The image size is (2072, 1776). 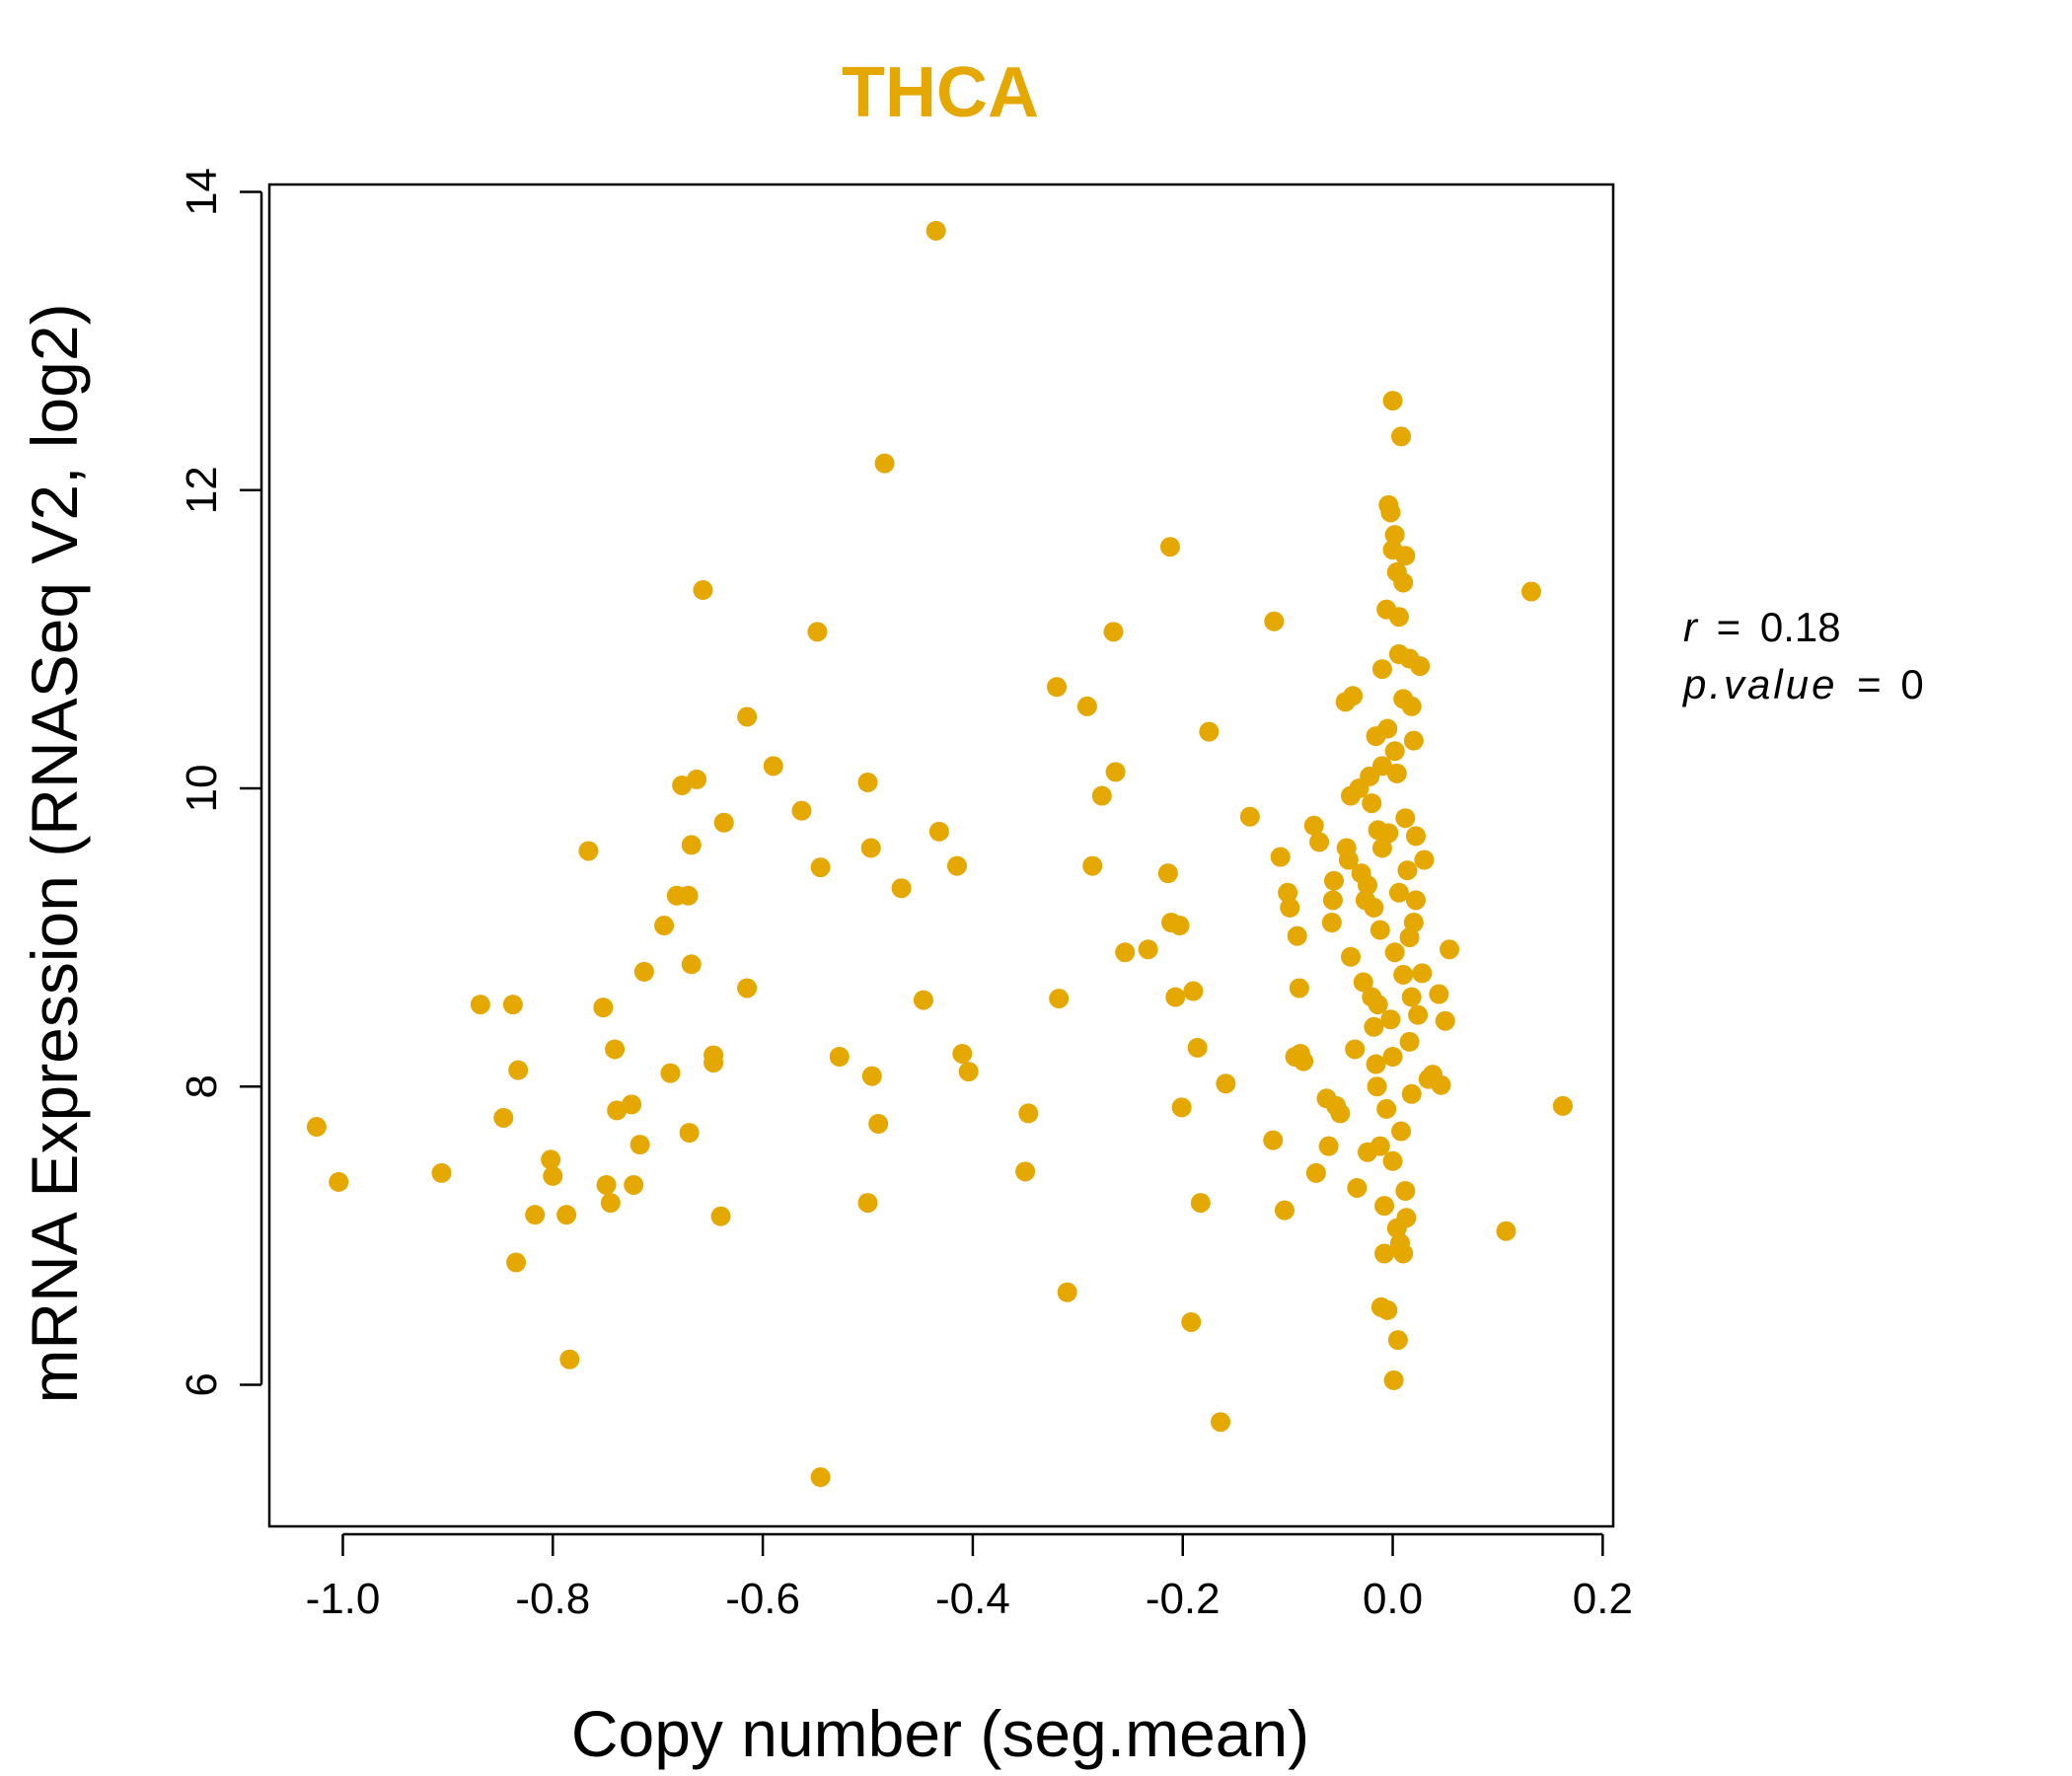 What do you see at coordinates (202, 1086) in the screenshot?
I see `y-tick-label: 8` at bounding box center [202, 1086].